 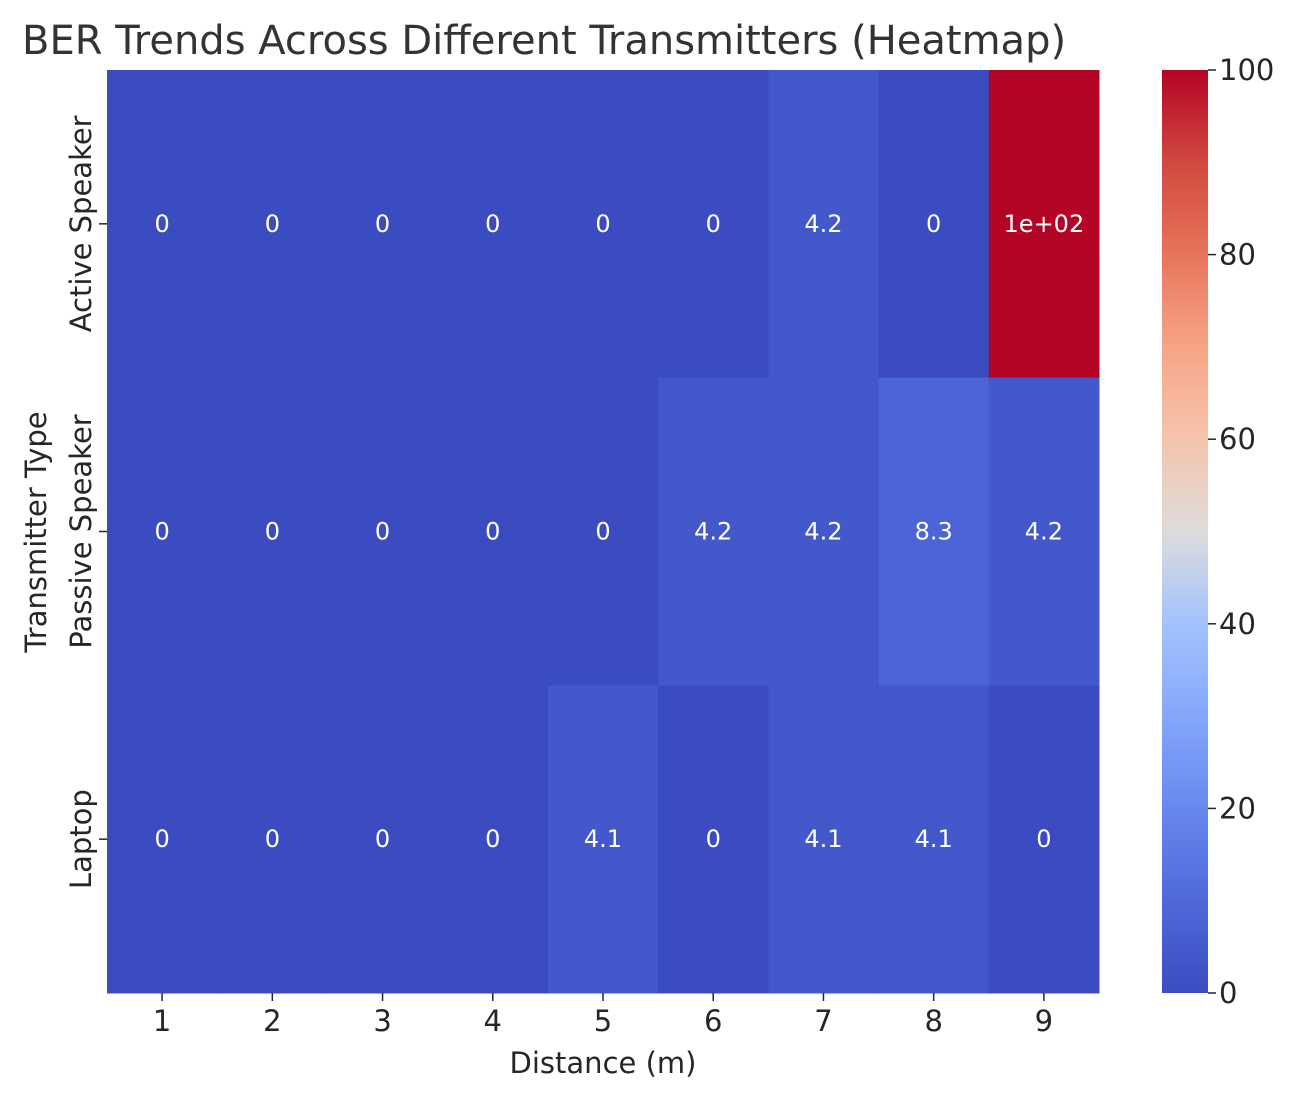 What do you see at coordinates (1237, 255) in the screenshot?
I see `colorbar-tick-label: 80` at bounding box center [1237, 255].